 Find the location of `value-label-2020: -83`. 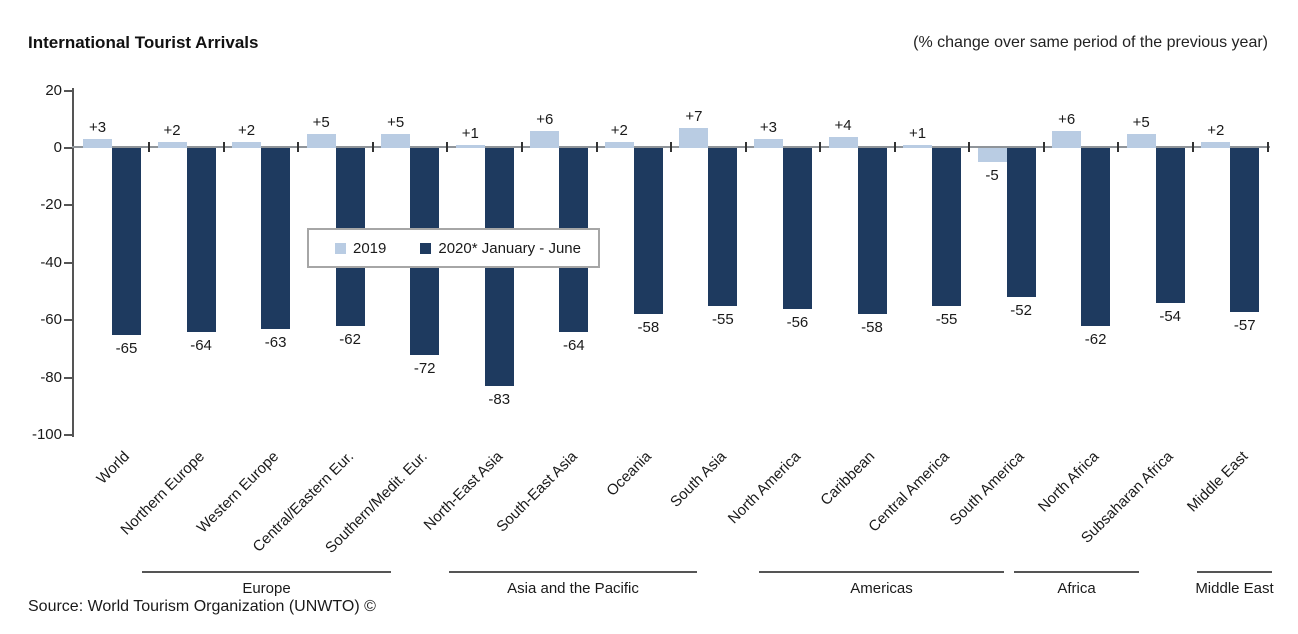

value-label-2020: -83 is located at coordinates (499, 400).